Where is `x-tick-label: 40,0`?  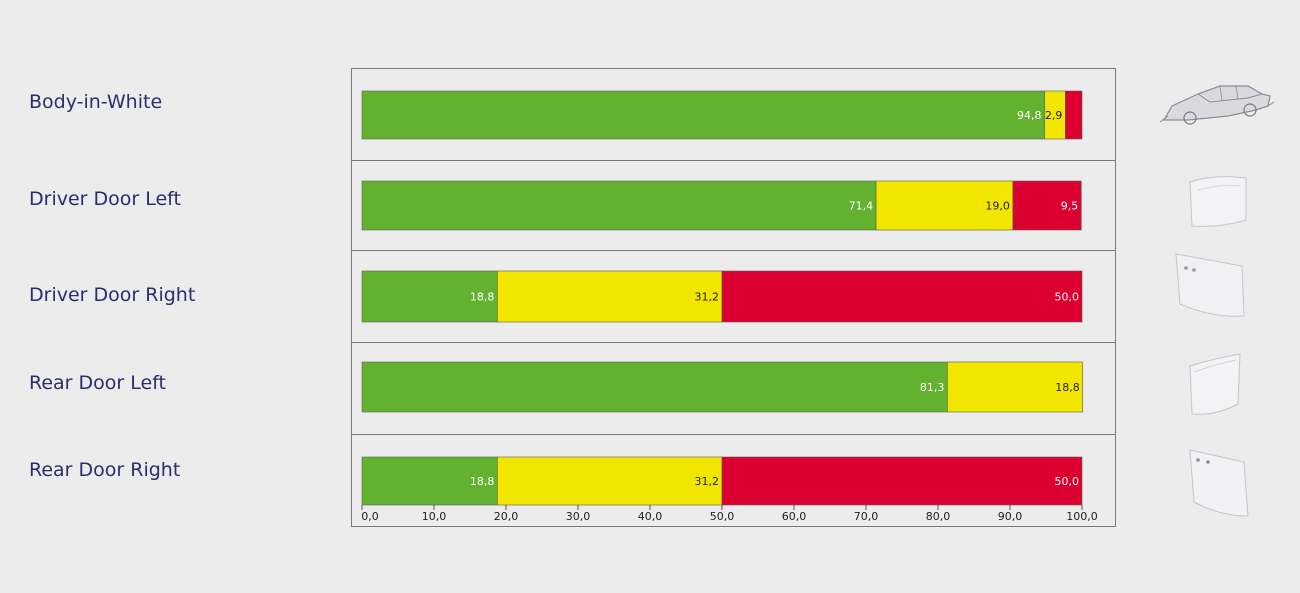
x-tick-label: 40,0 is located at coordinates (650, 516).